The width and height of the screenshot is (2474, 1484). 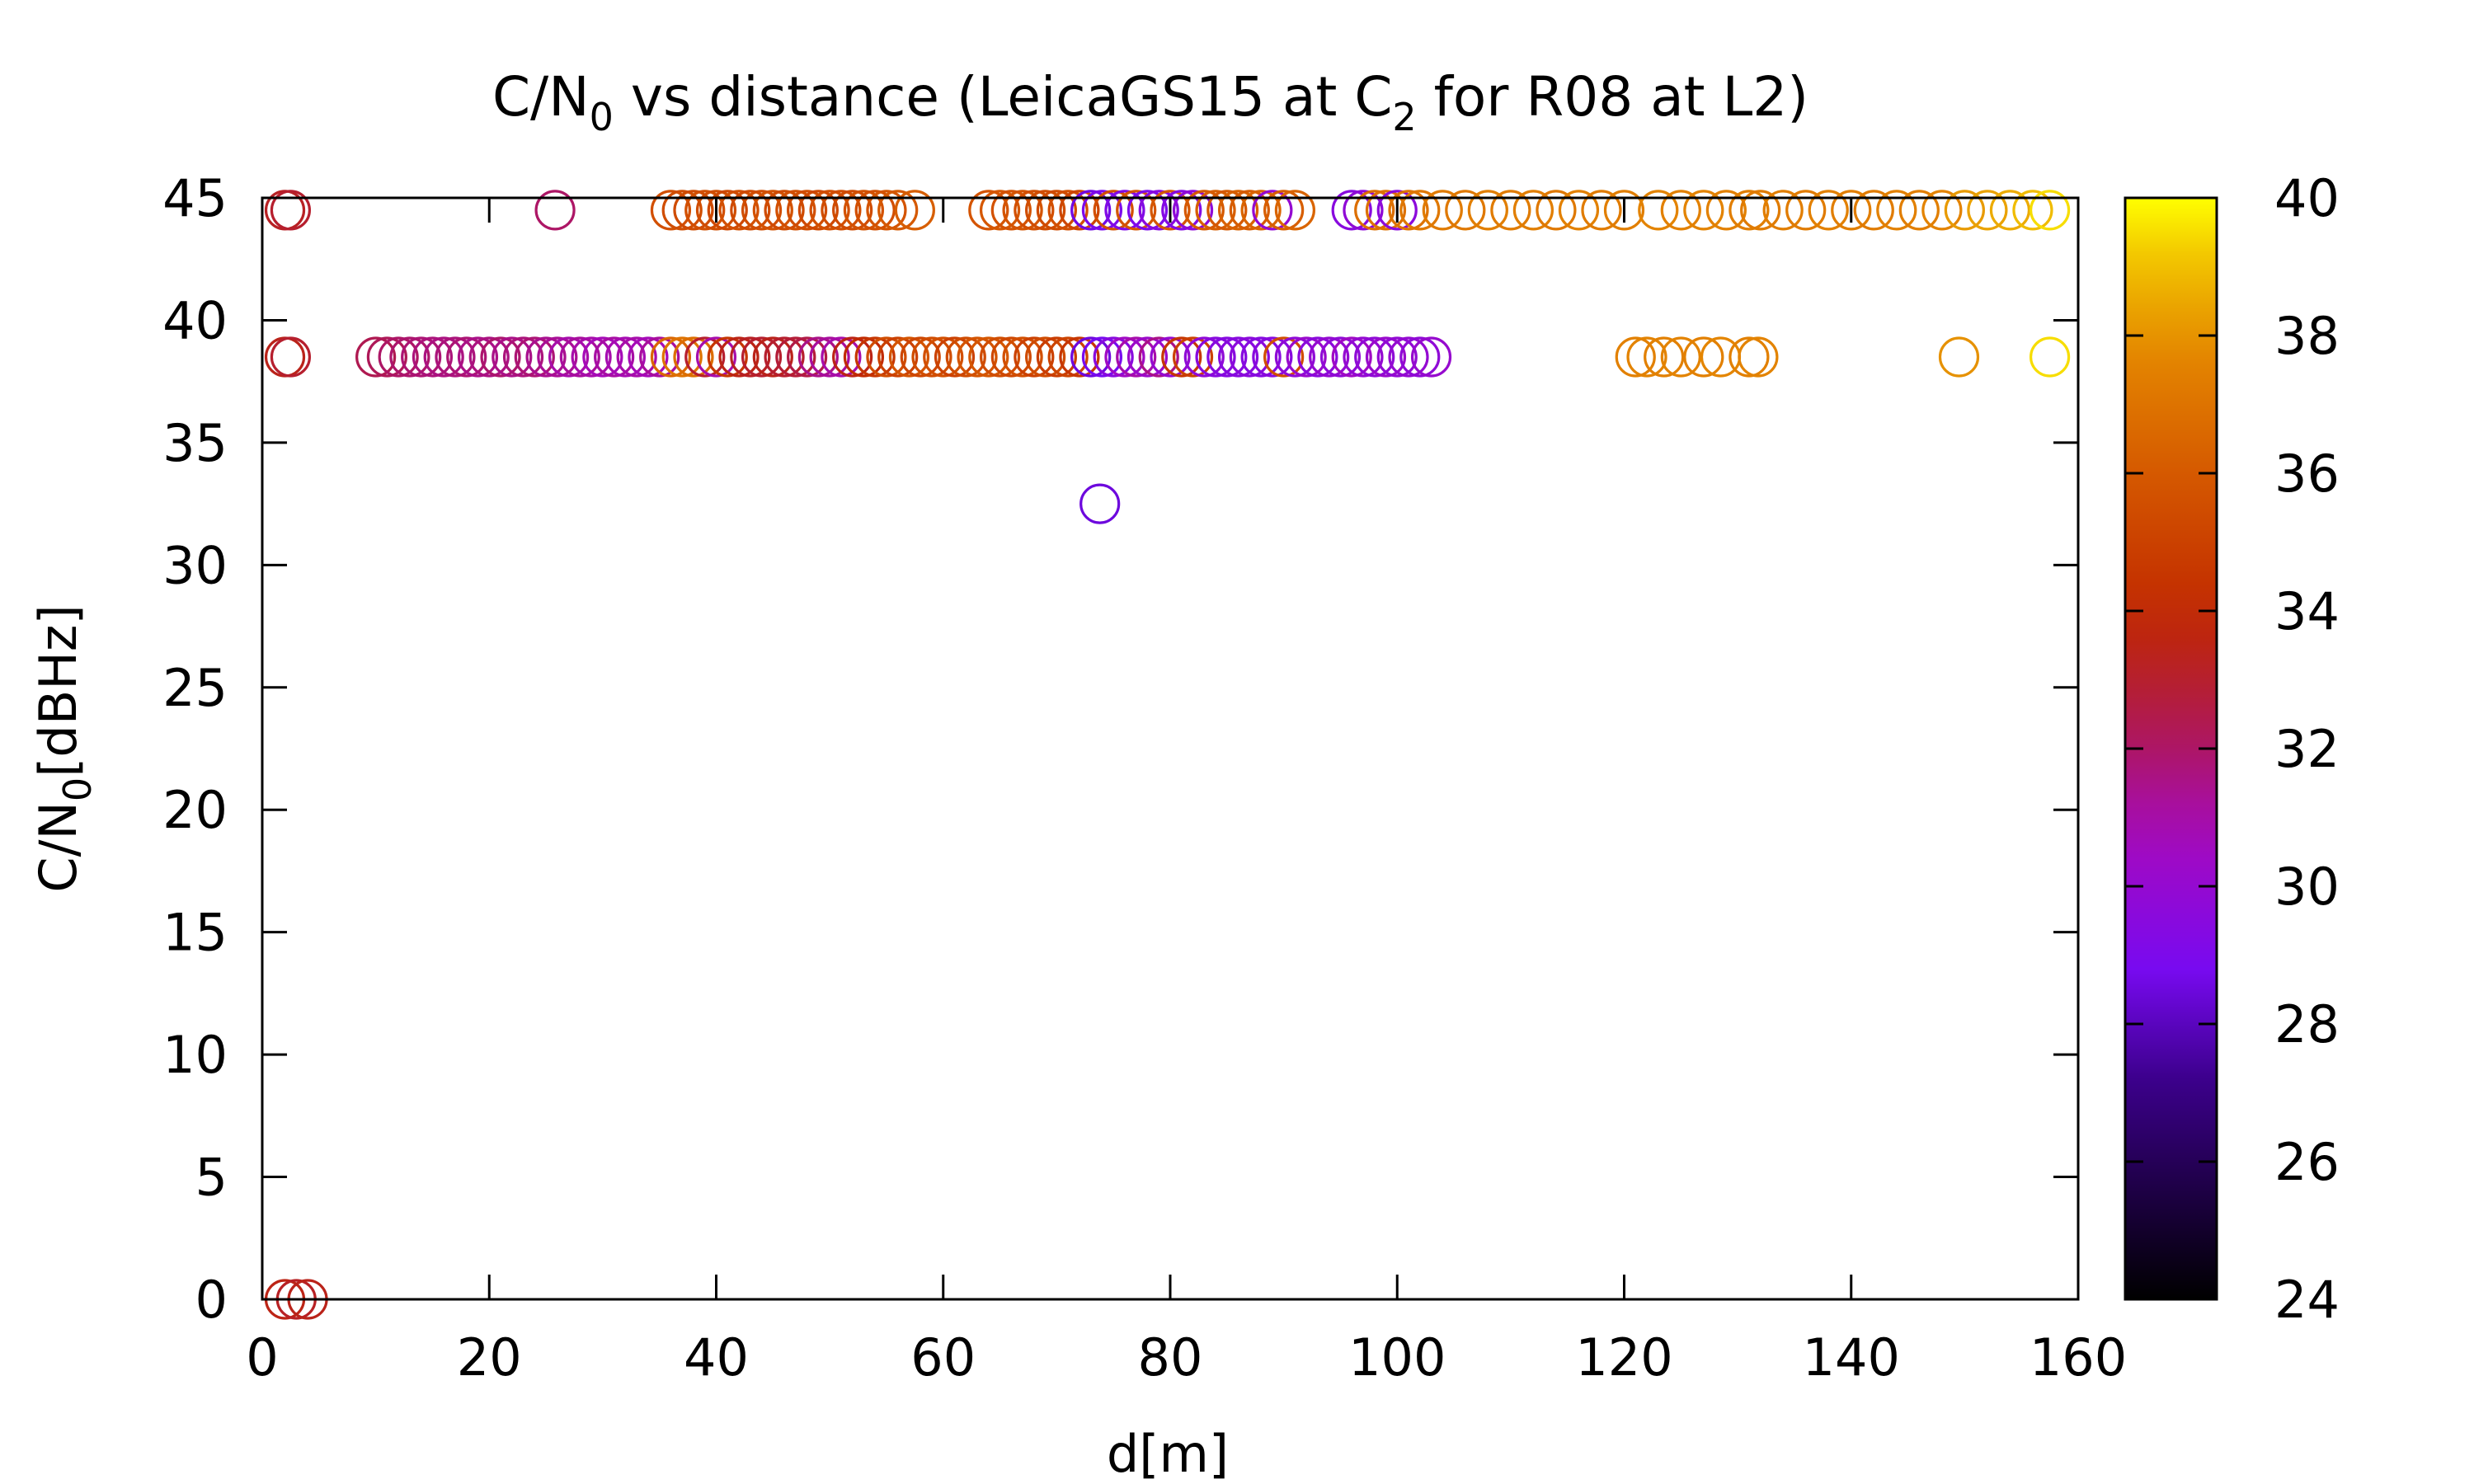 I want to click on y-tick-label: 25, so click(x=195, y=688).